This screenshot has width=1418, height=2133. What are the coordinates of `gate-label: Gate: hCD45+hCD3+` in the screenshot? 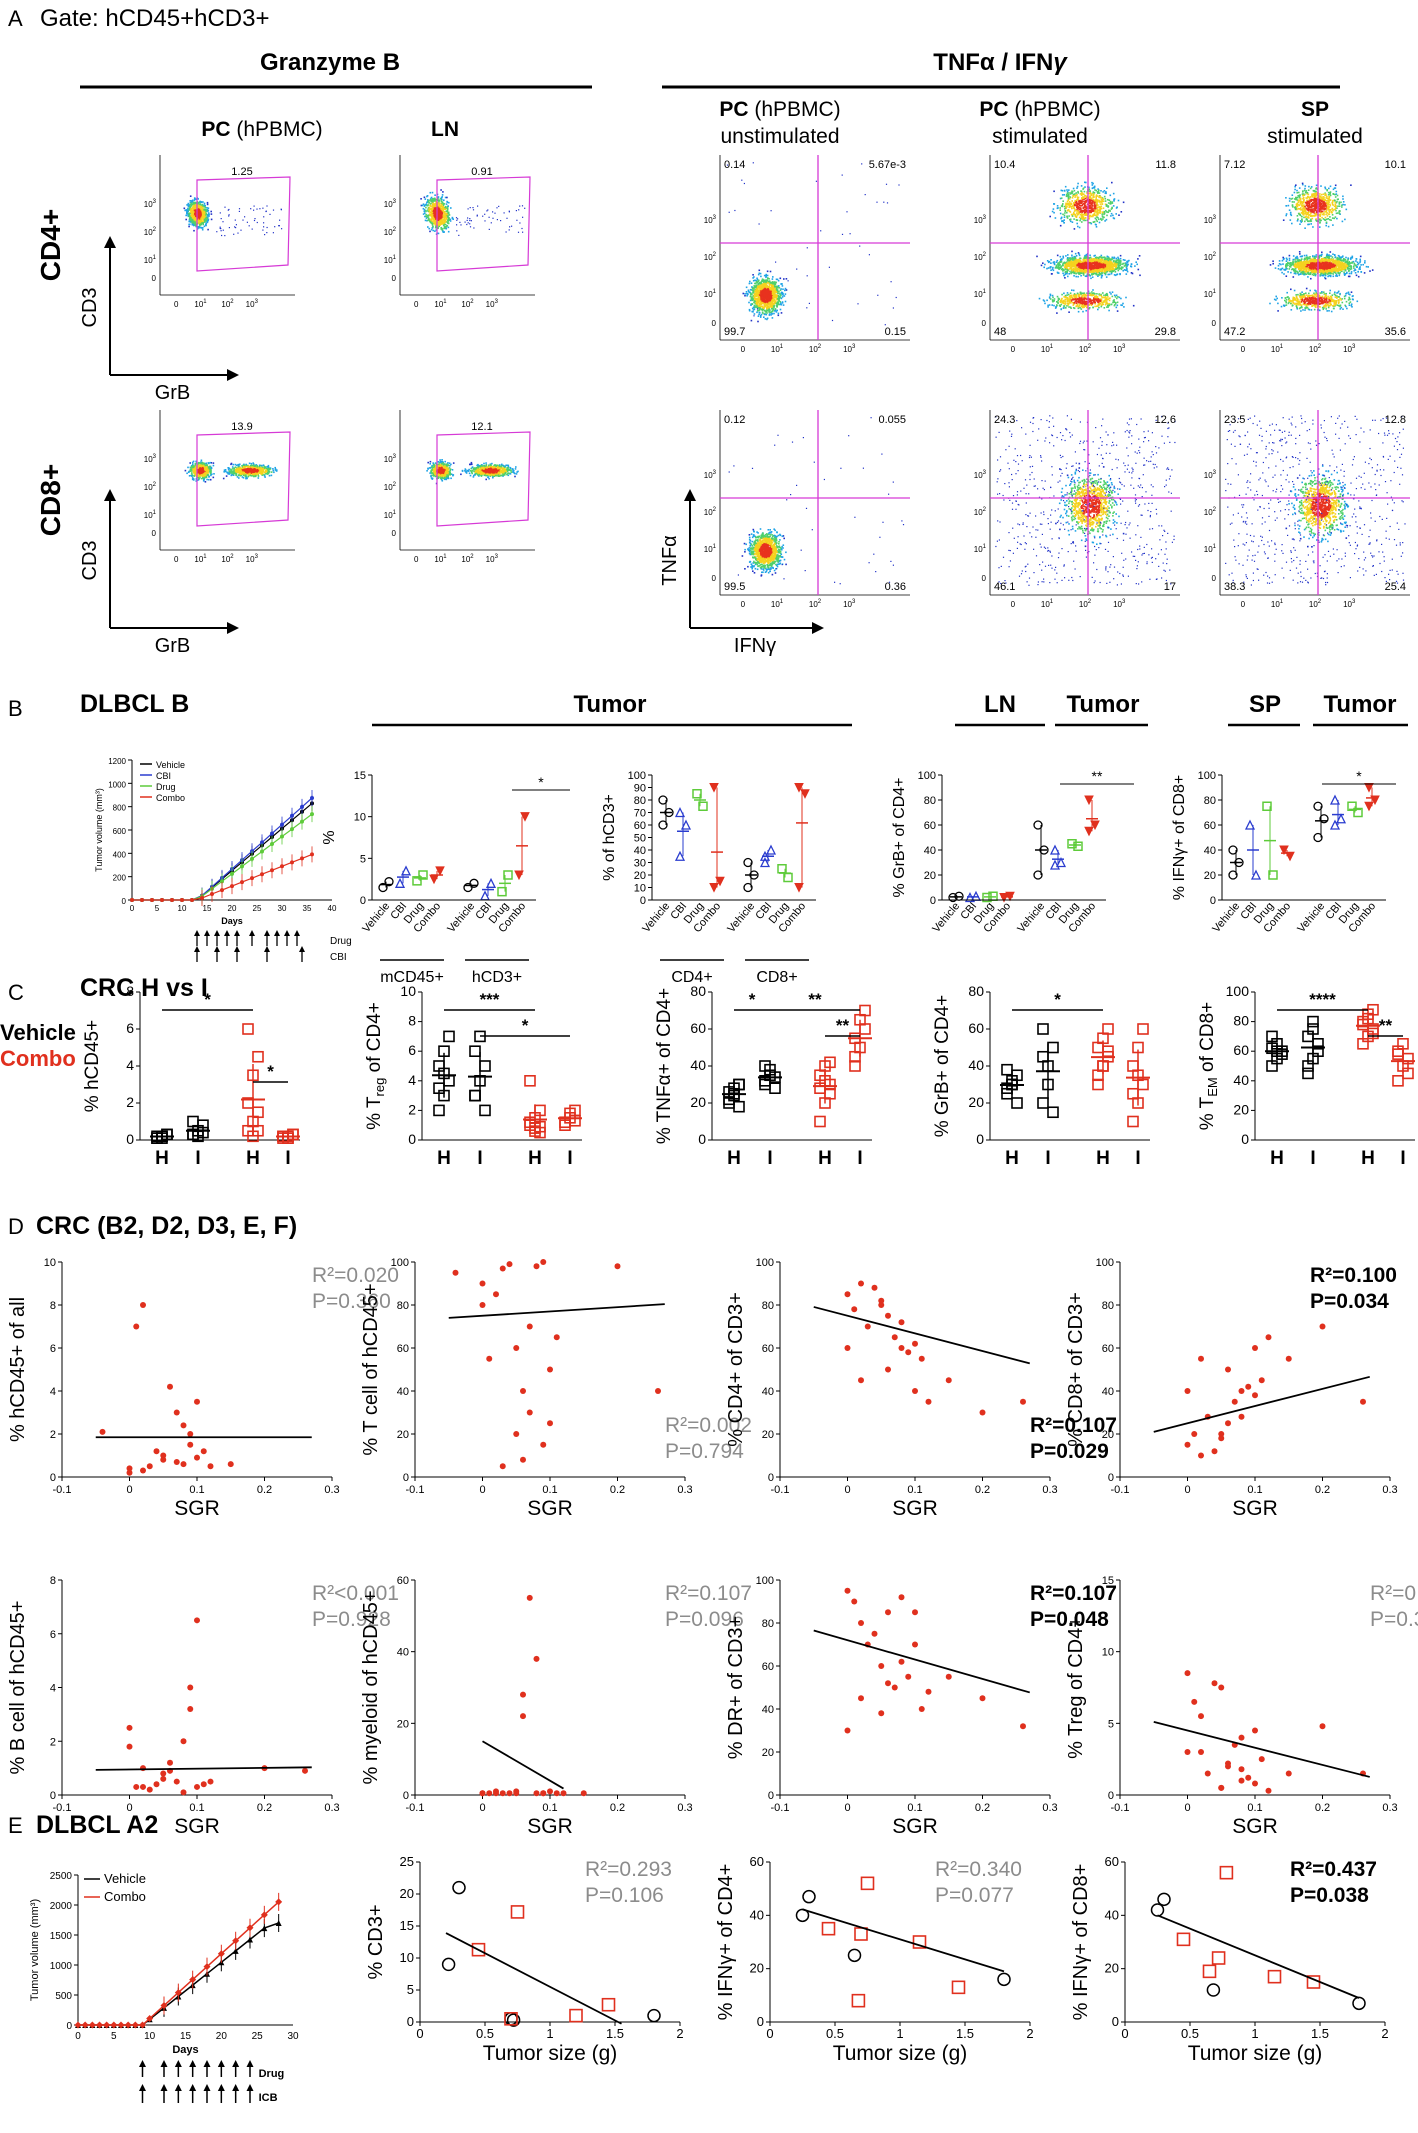 It's located at (154, 18).